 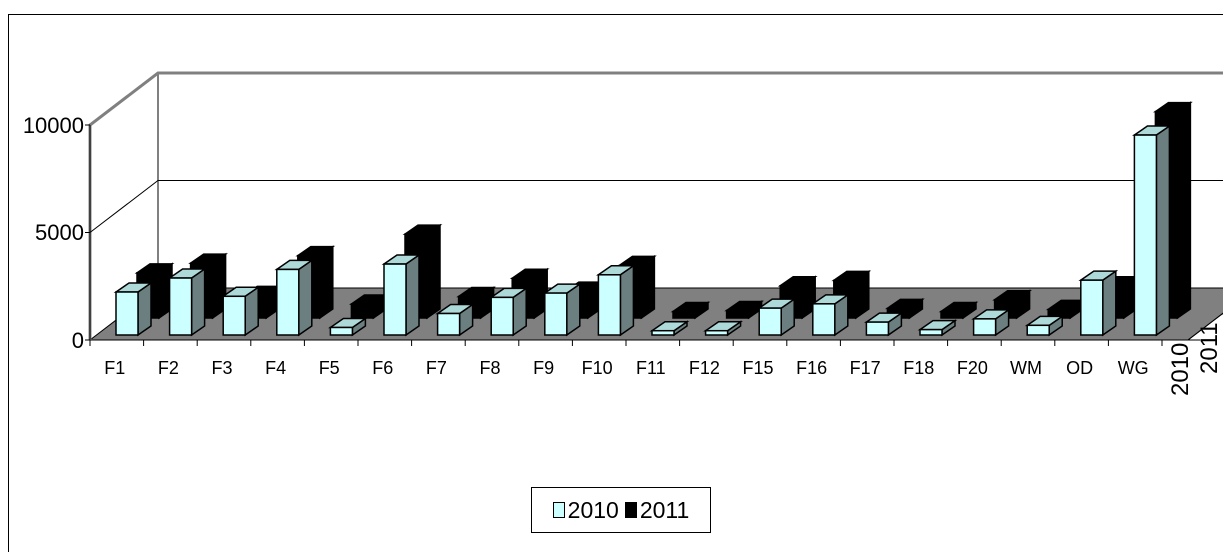 What do you see at coordinates (1151, 230) in the screenshot?
I see `bar-2010-WG` at bounding box center [1151, 230].